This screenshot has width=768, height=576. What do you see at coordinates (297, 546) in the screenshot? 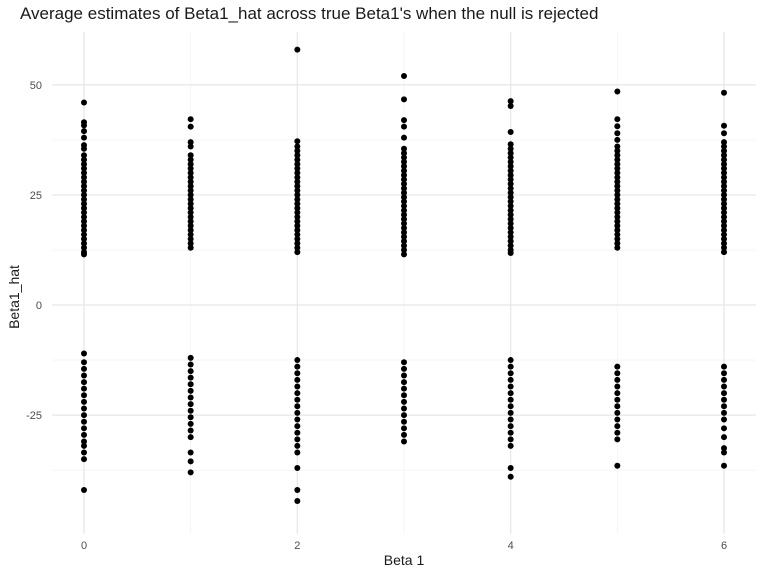
I see `x-tick-label: 2` at bounding box center [297, 546].